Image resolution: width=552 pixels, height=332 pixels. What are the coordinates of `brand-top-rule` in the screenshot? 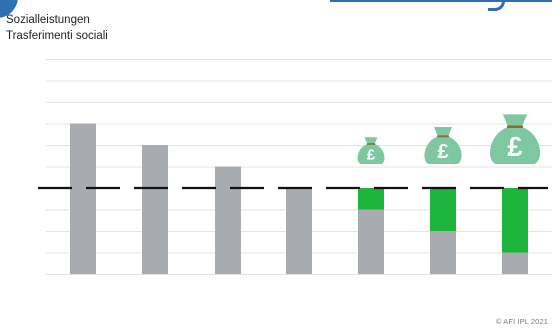 It's located at (441, 1).